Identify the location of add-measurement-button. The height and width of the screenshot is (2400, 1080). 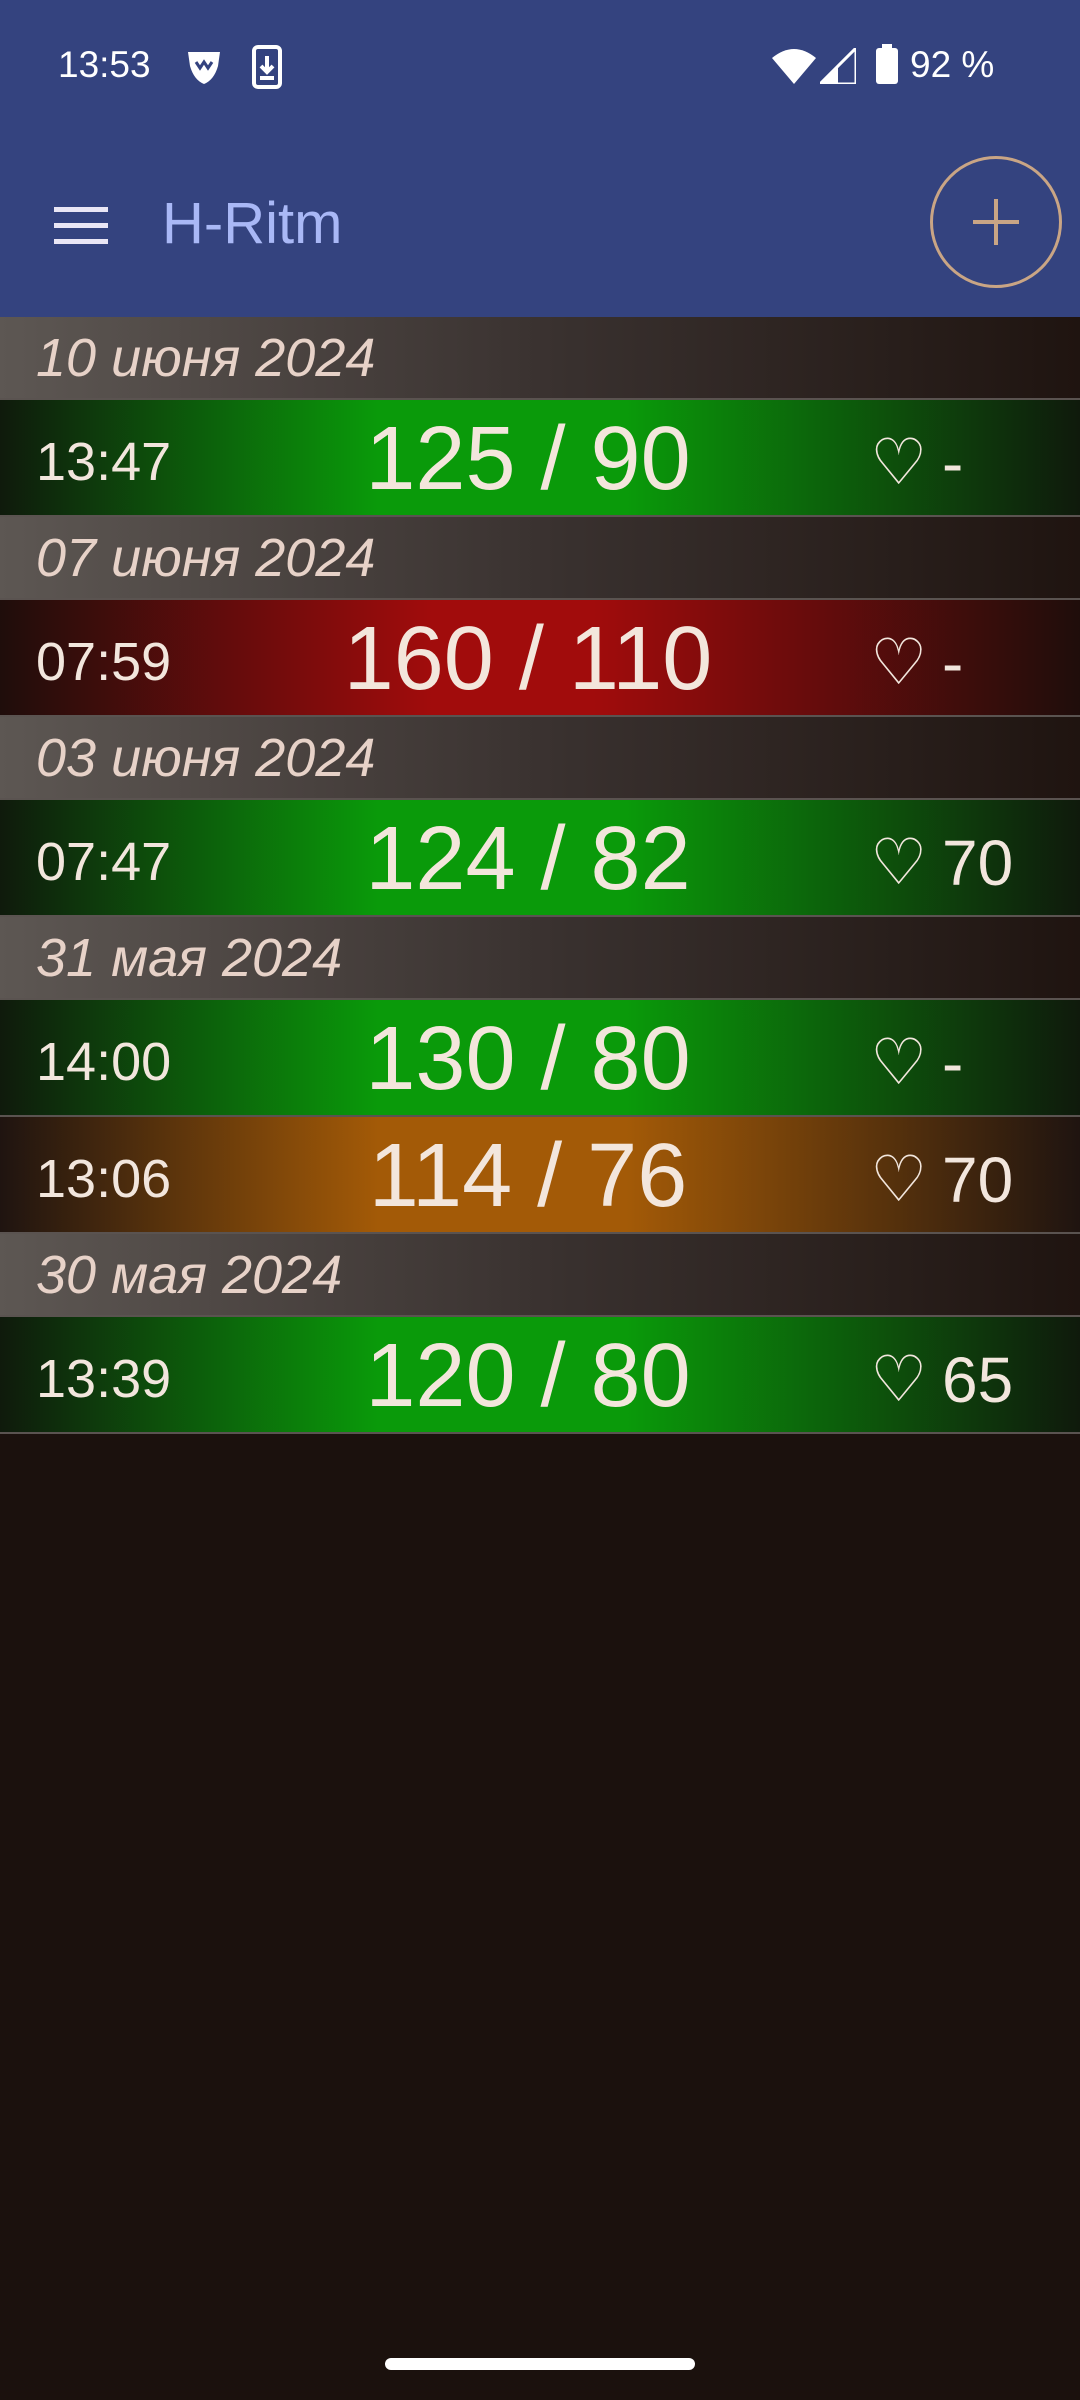
(996, 222).